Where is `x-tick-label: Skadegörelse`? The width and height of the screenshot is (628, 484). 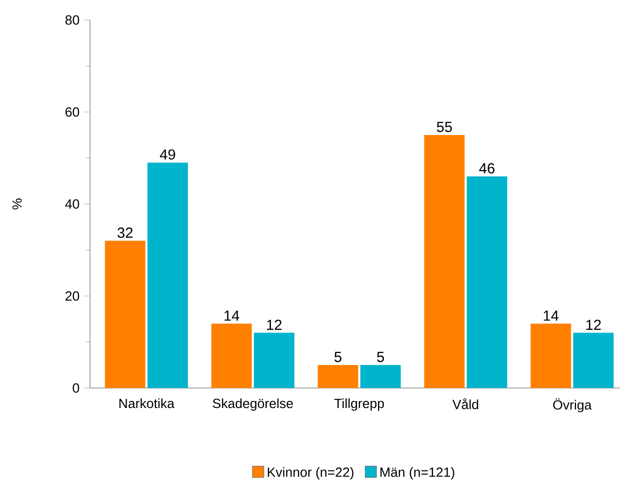
x-tick-label: Skadegörelse is located at coordinates (252, 404).